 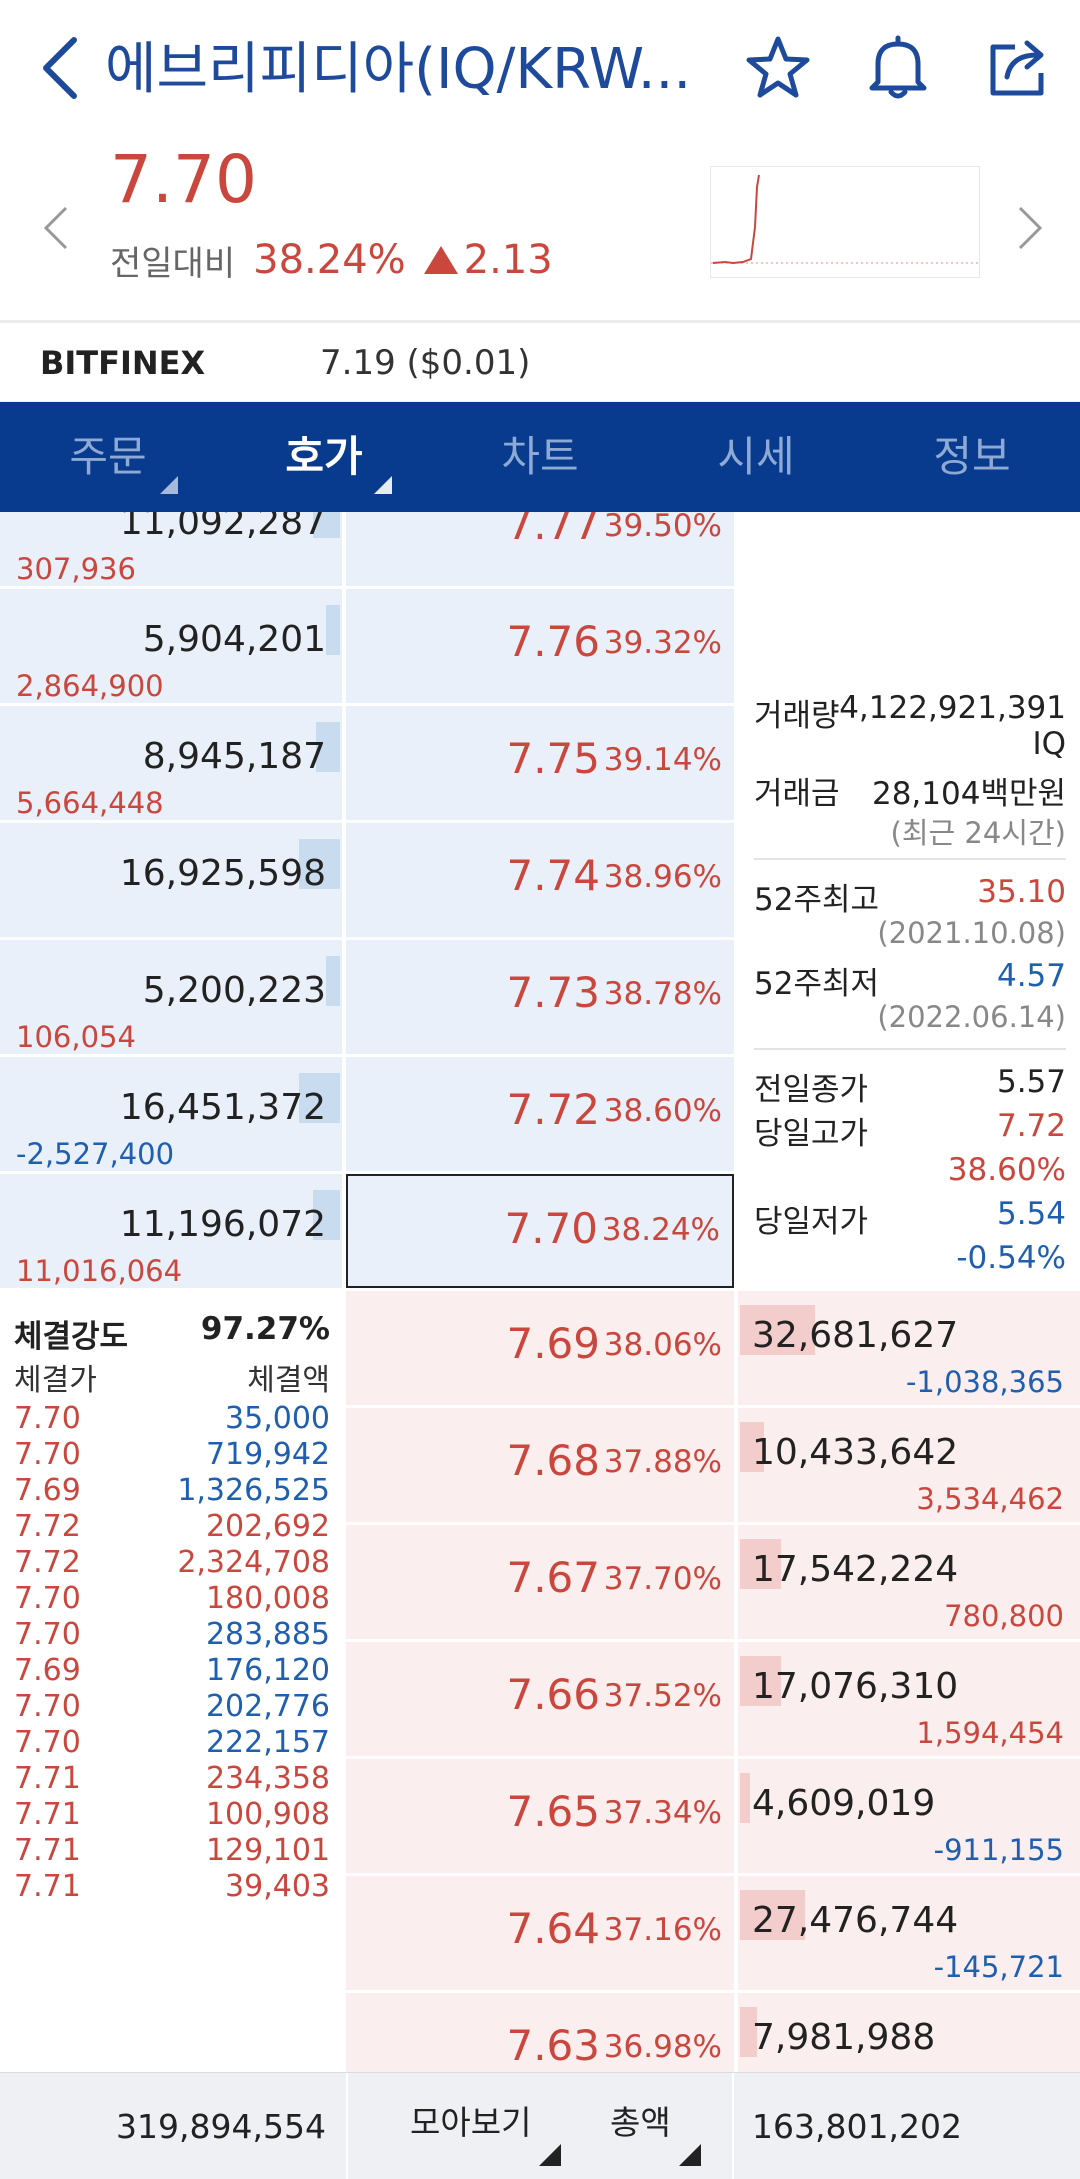 What do you see at coordinates (910, 712) in the screenshot?
I see `volume-row: 거래량 4,122,921,391` at bounding box center [910, 712].